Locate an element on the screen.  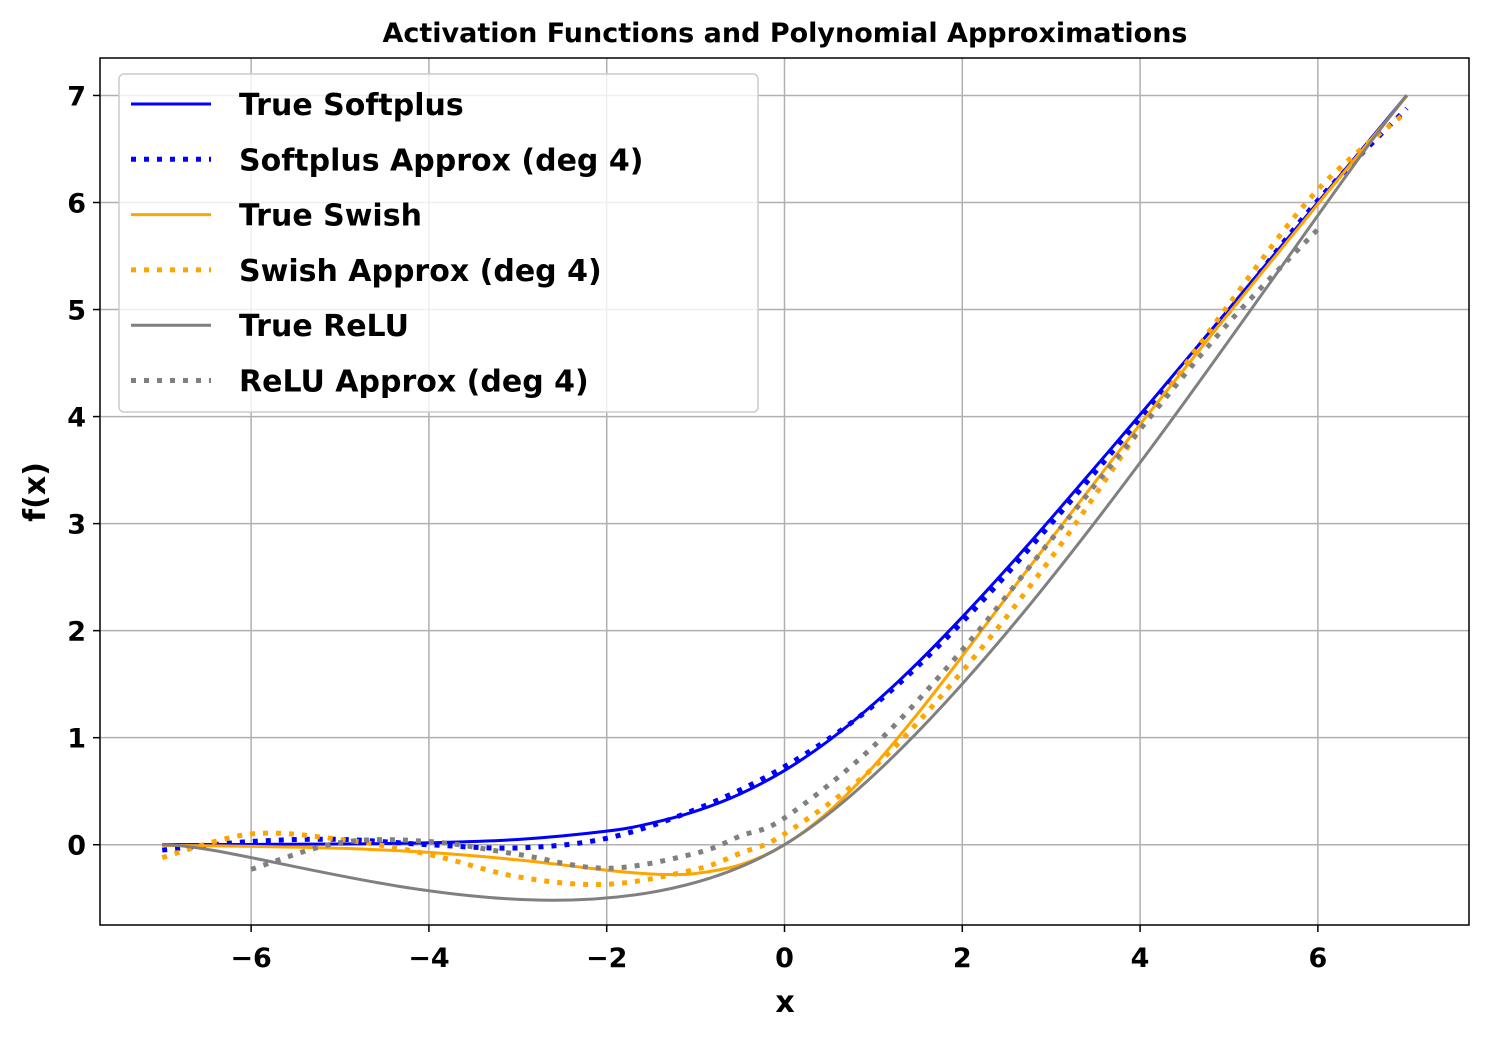
y-axis-label: f(x) is located at coordinates (35, 492).